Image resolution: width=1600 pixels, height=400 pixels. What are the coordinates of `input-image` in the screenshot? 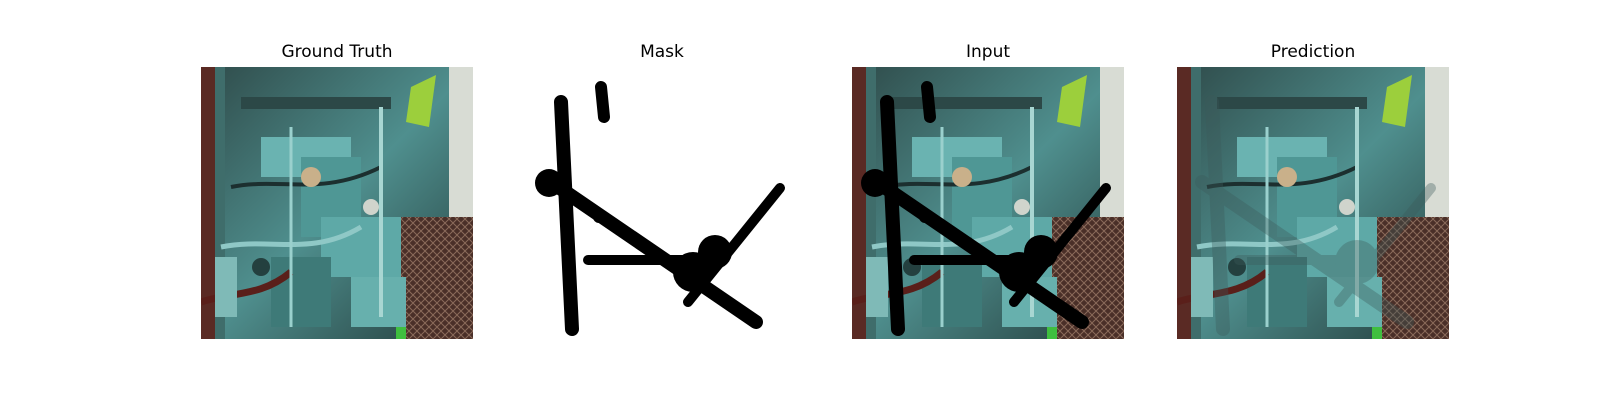 It's located at (988, 203).